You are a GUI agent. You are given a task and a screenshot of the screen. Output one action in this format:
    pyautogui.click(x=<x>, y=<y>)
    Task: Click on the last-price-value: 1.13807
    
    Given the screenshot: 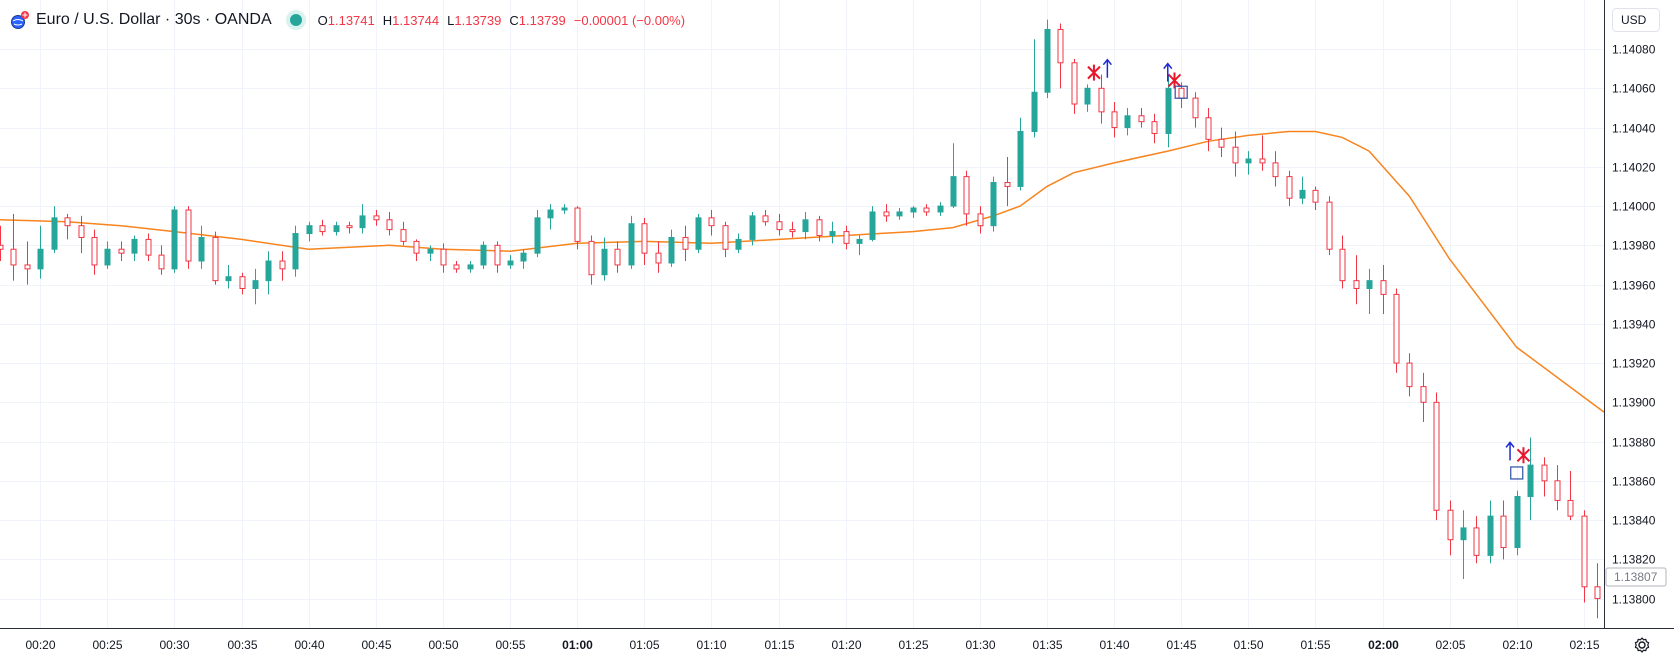 What is the action you would take?
    pyautogui.click(x=1636, y=577)
    